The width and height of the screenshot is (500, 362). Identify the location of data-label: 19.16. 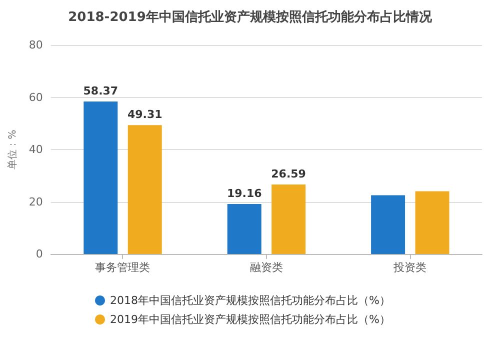
(244, 193).